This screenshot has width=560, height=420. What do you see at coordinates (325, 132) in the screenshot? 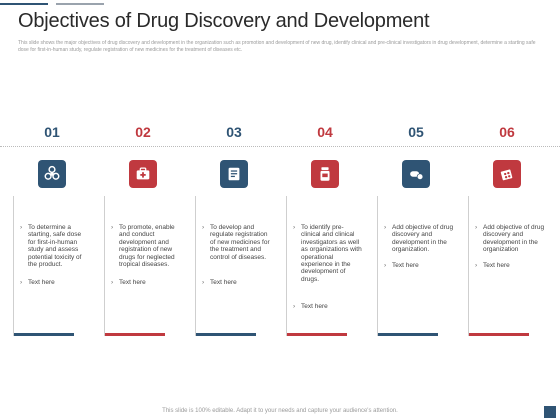
I see `step-number-4: 04` at bounding box center [325, 132].